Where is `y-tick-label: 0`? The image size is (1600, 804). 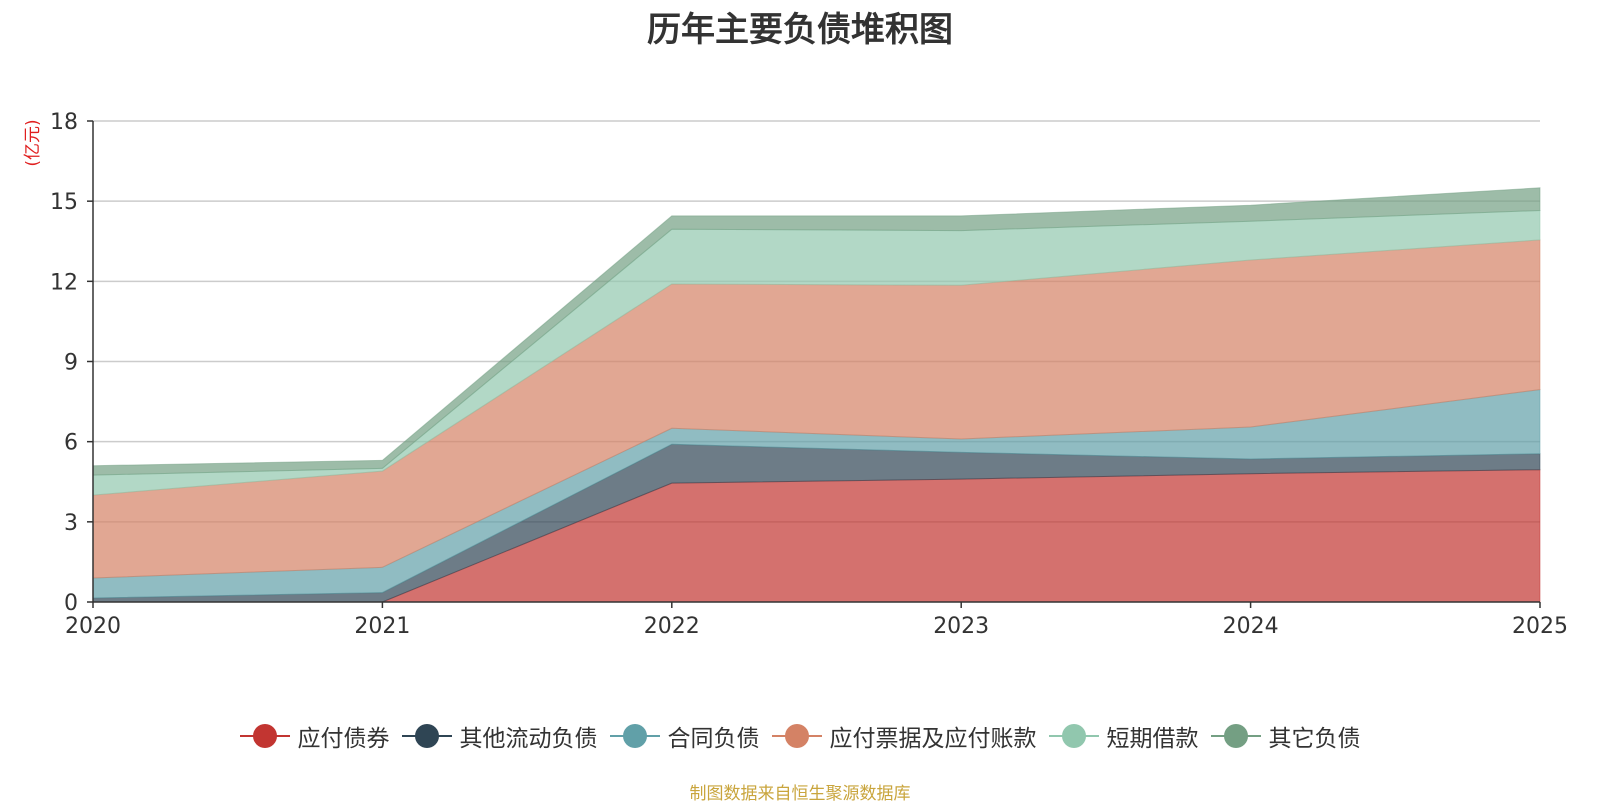 y-tick-label: 0 is located at coordinates (71, 603).